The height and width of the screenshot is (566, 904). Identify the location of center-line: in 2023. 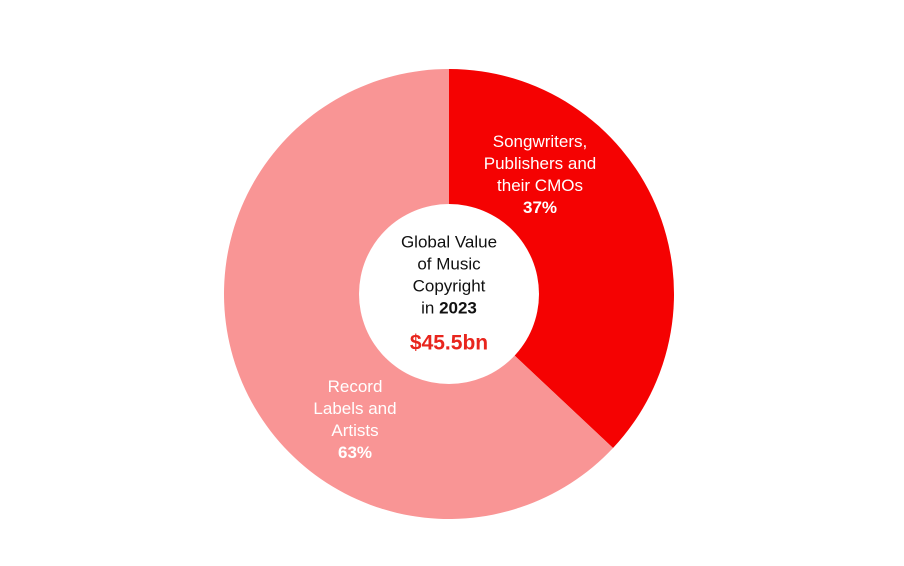
(449, 309).